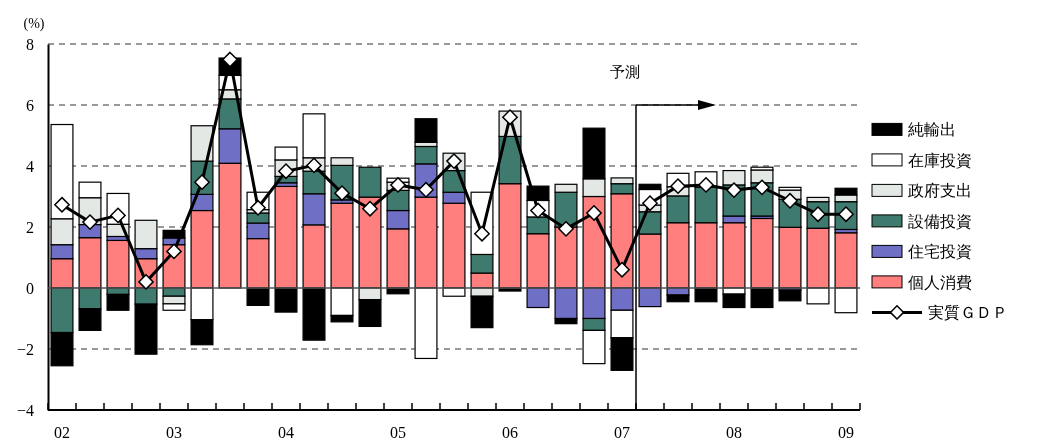 Image resolution: width=1040 pixels, height=444 pixels. I want to click on x-tick-label: 02, so click(62, 432).